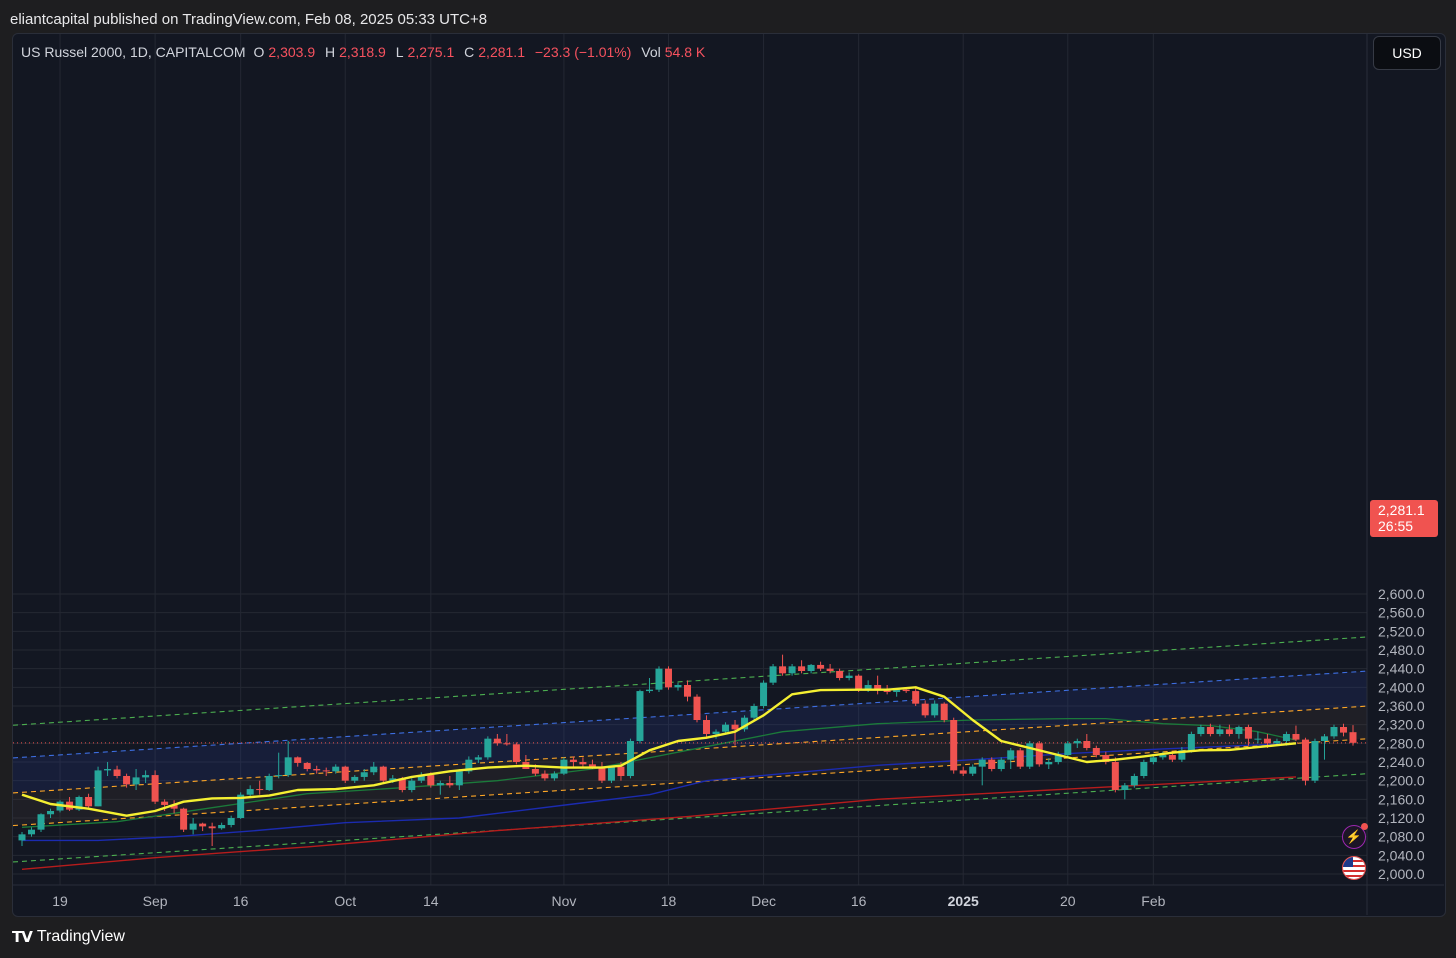 This screenshot has width=1456, height=958. I want to click on bolt-icon: ⚡, so click(1355, 836).